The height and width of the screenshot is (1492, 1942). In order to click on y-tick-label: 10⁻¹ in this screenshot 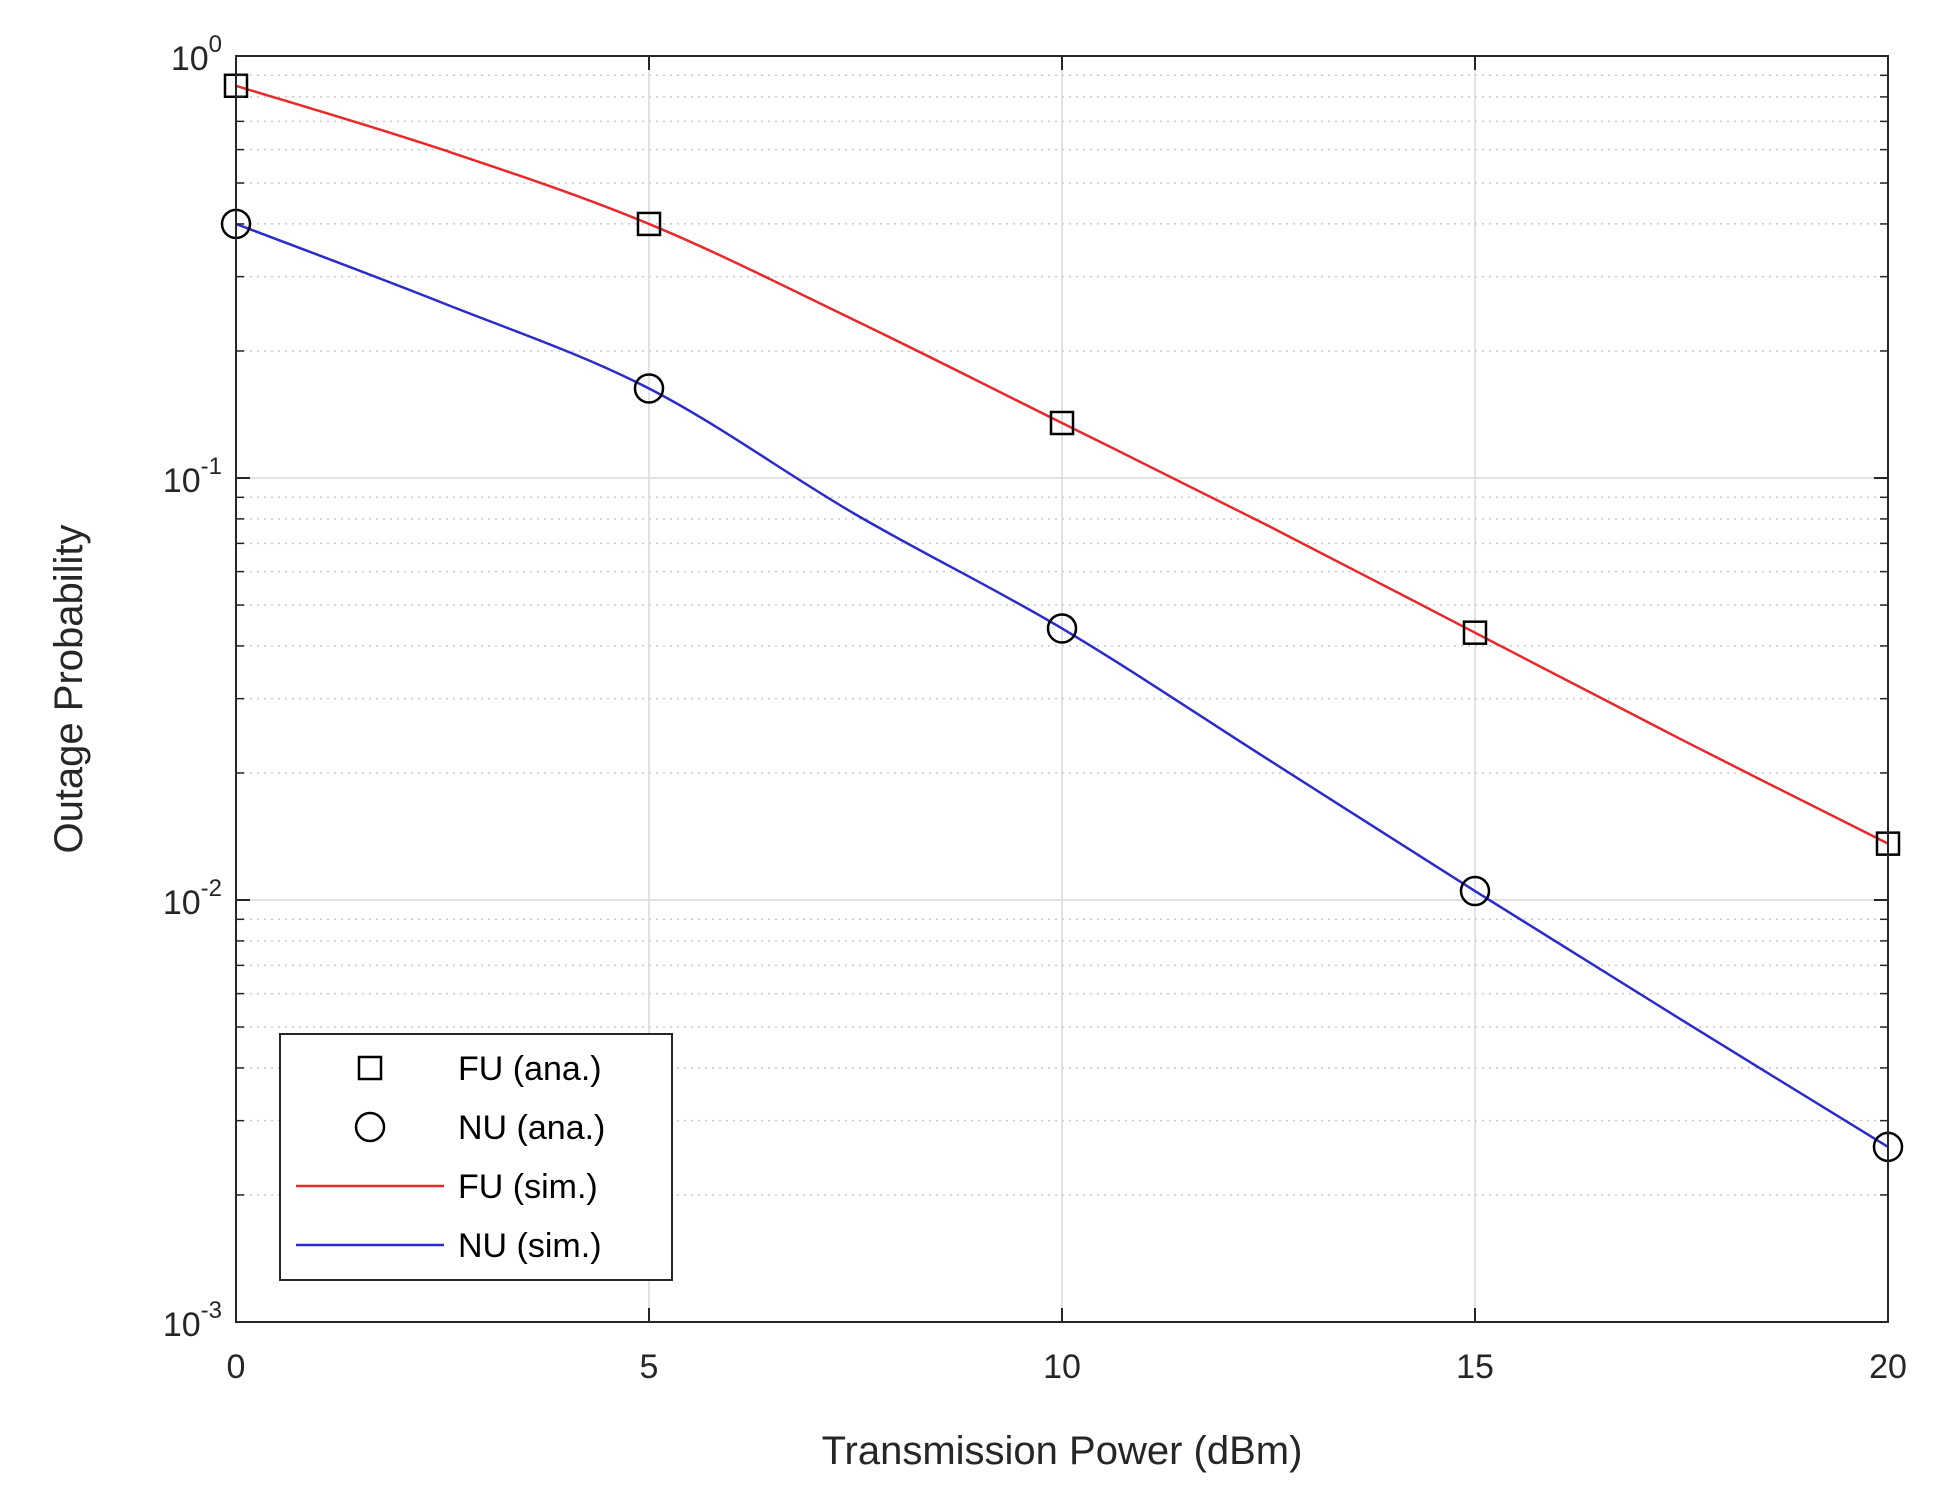, I will do `click(192, 476)`.